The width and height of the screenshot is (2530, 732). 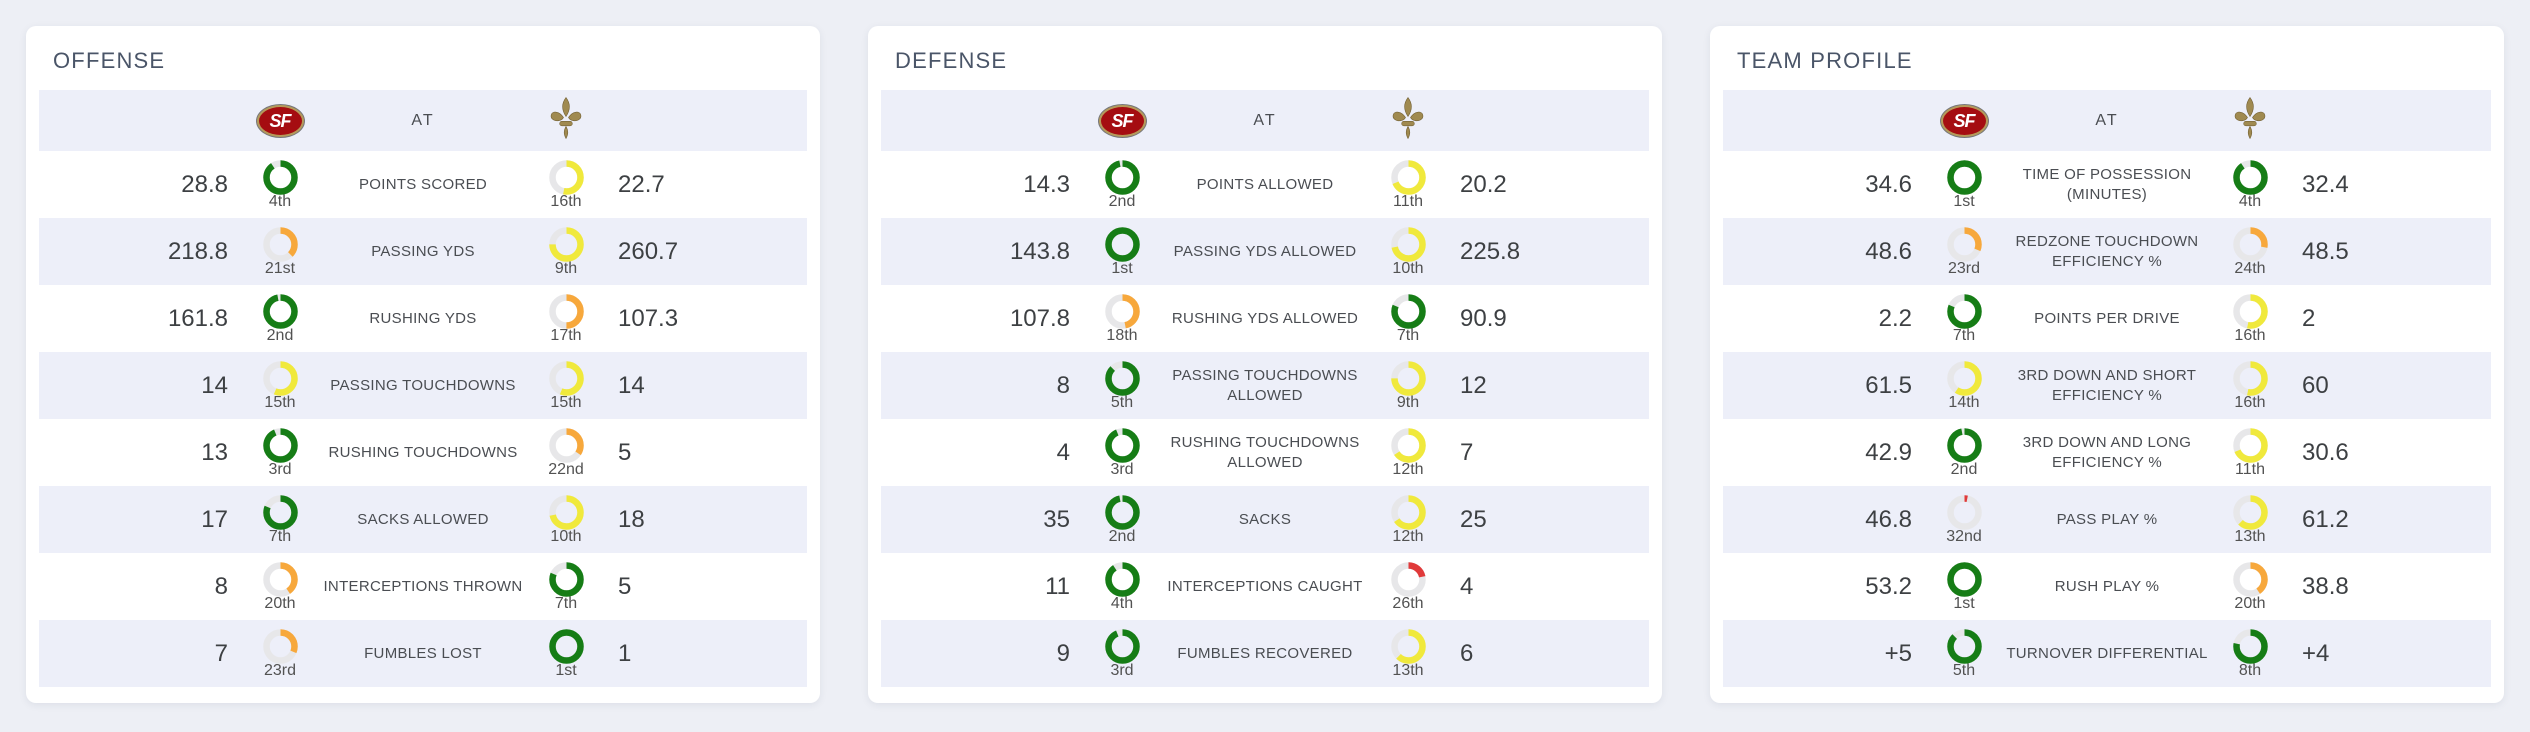 I want to click on rank-gauge-home: 13th, so click(x=2250, y=520).